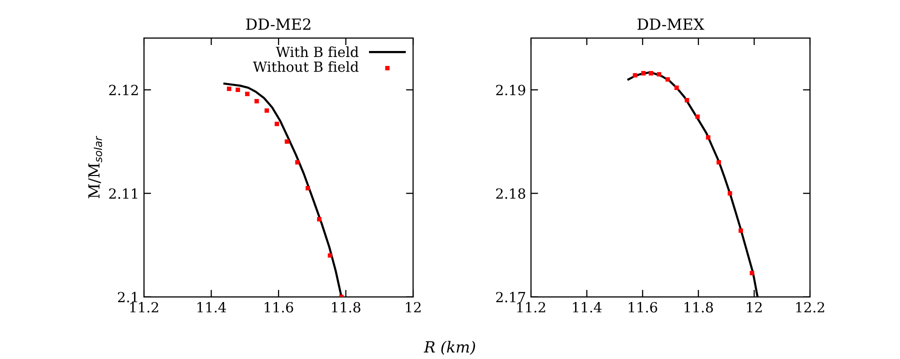 This screenshot has width=900, height=359. What do you see at coordinates (123, 90) in the screenshot?
I see `y-tick-label: 2.12` at bounding box center [123, 90].